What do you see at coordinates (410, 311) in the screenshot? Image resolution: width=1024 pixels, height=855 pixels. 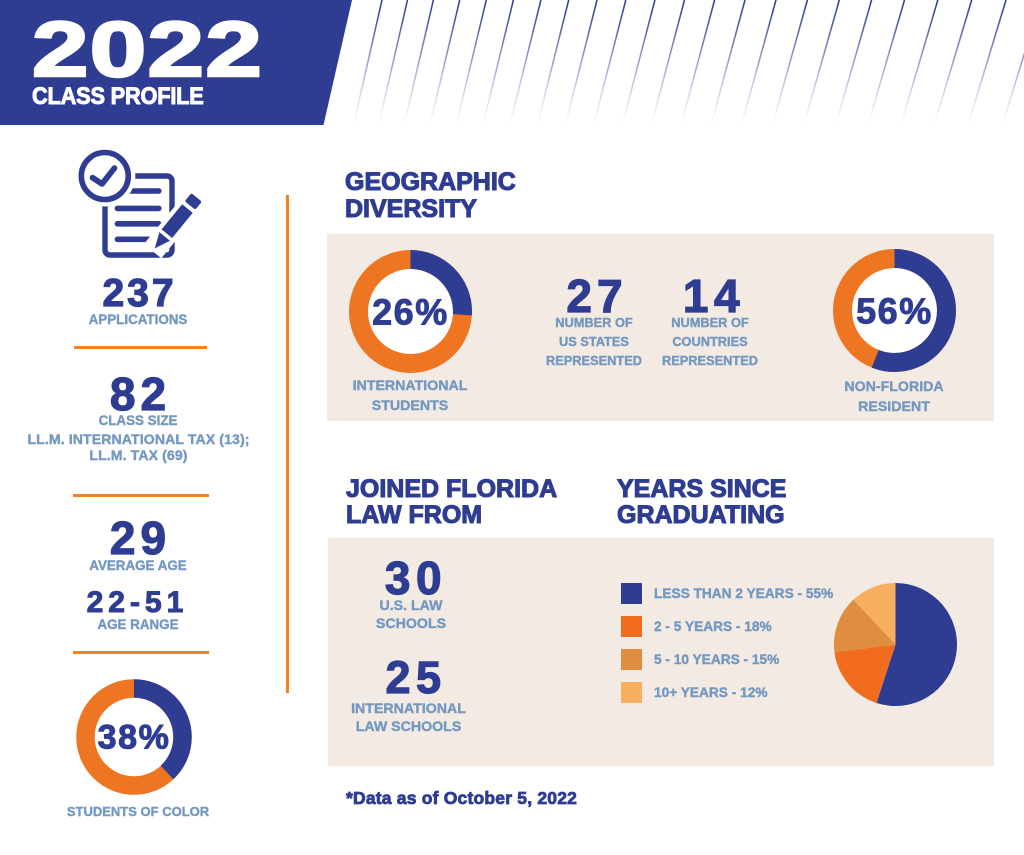 I see `svg-text: 26%` at bounding box center [410, 311].